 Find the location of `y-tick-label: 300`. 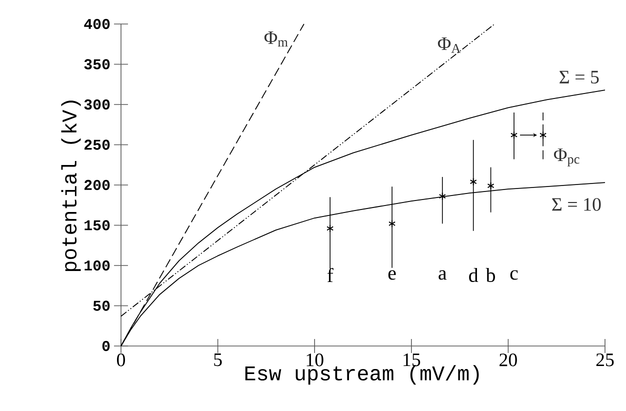

y-tick-label: 300 is located at coordinates (97, 104).